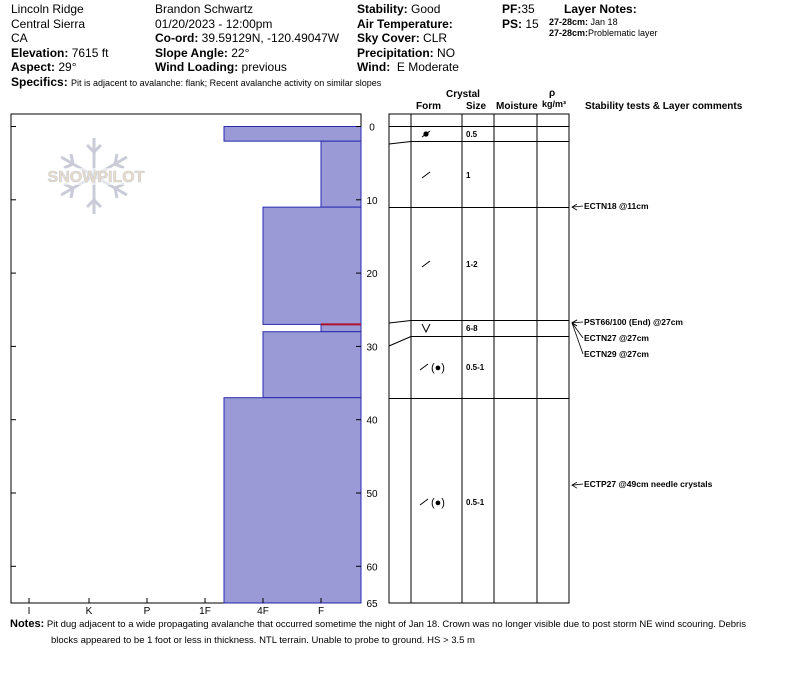 This screenshot has height=676, width=800. What do you see at coordinates (147, 611) in the screenshot?
I see `hardness-tick-label: P` at bounding box center [147, 611].